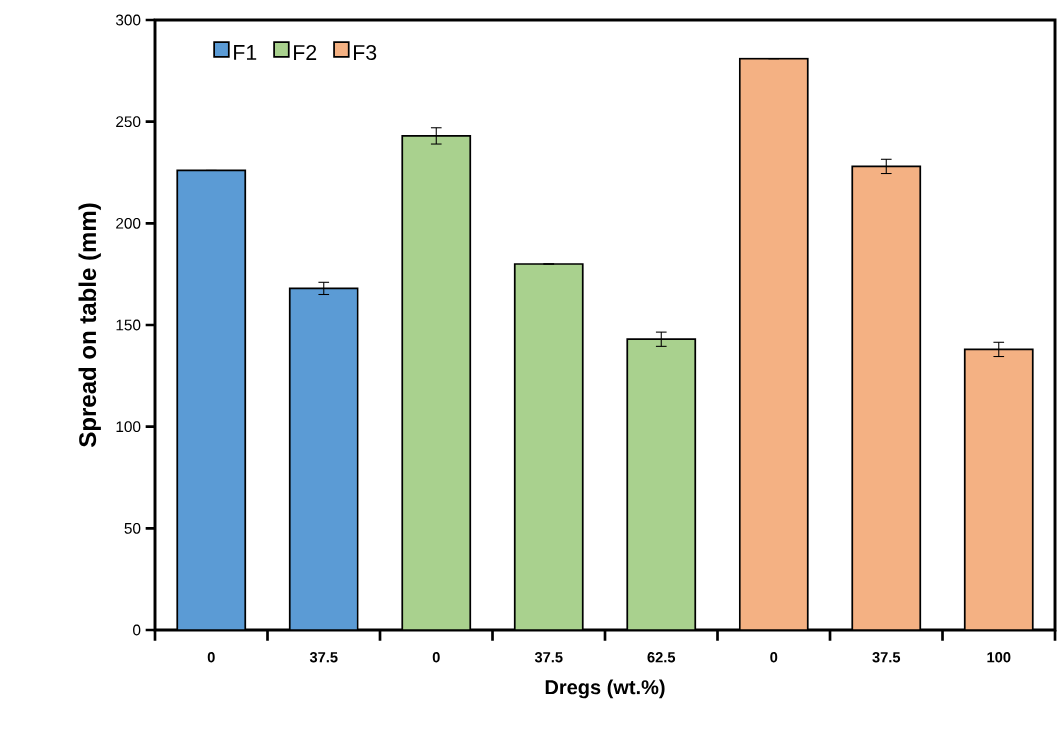 This screenshot has width=1063, height=747. I want to click on y-tick-label: 0, so click(137, 630).